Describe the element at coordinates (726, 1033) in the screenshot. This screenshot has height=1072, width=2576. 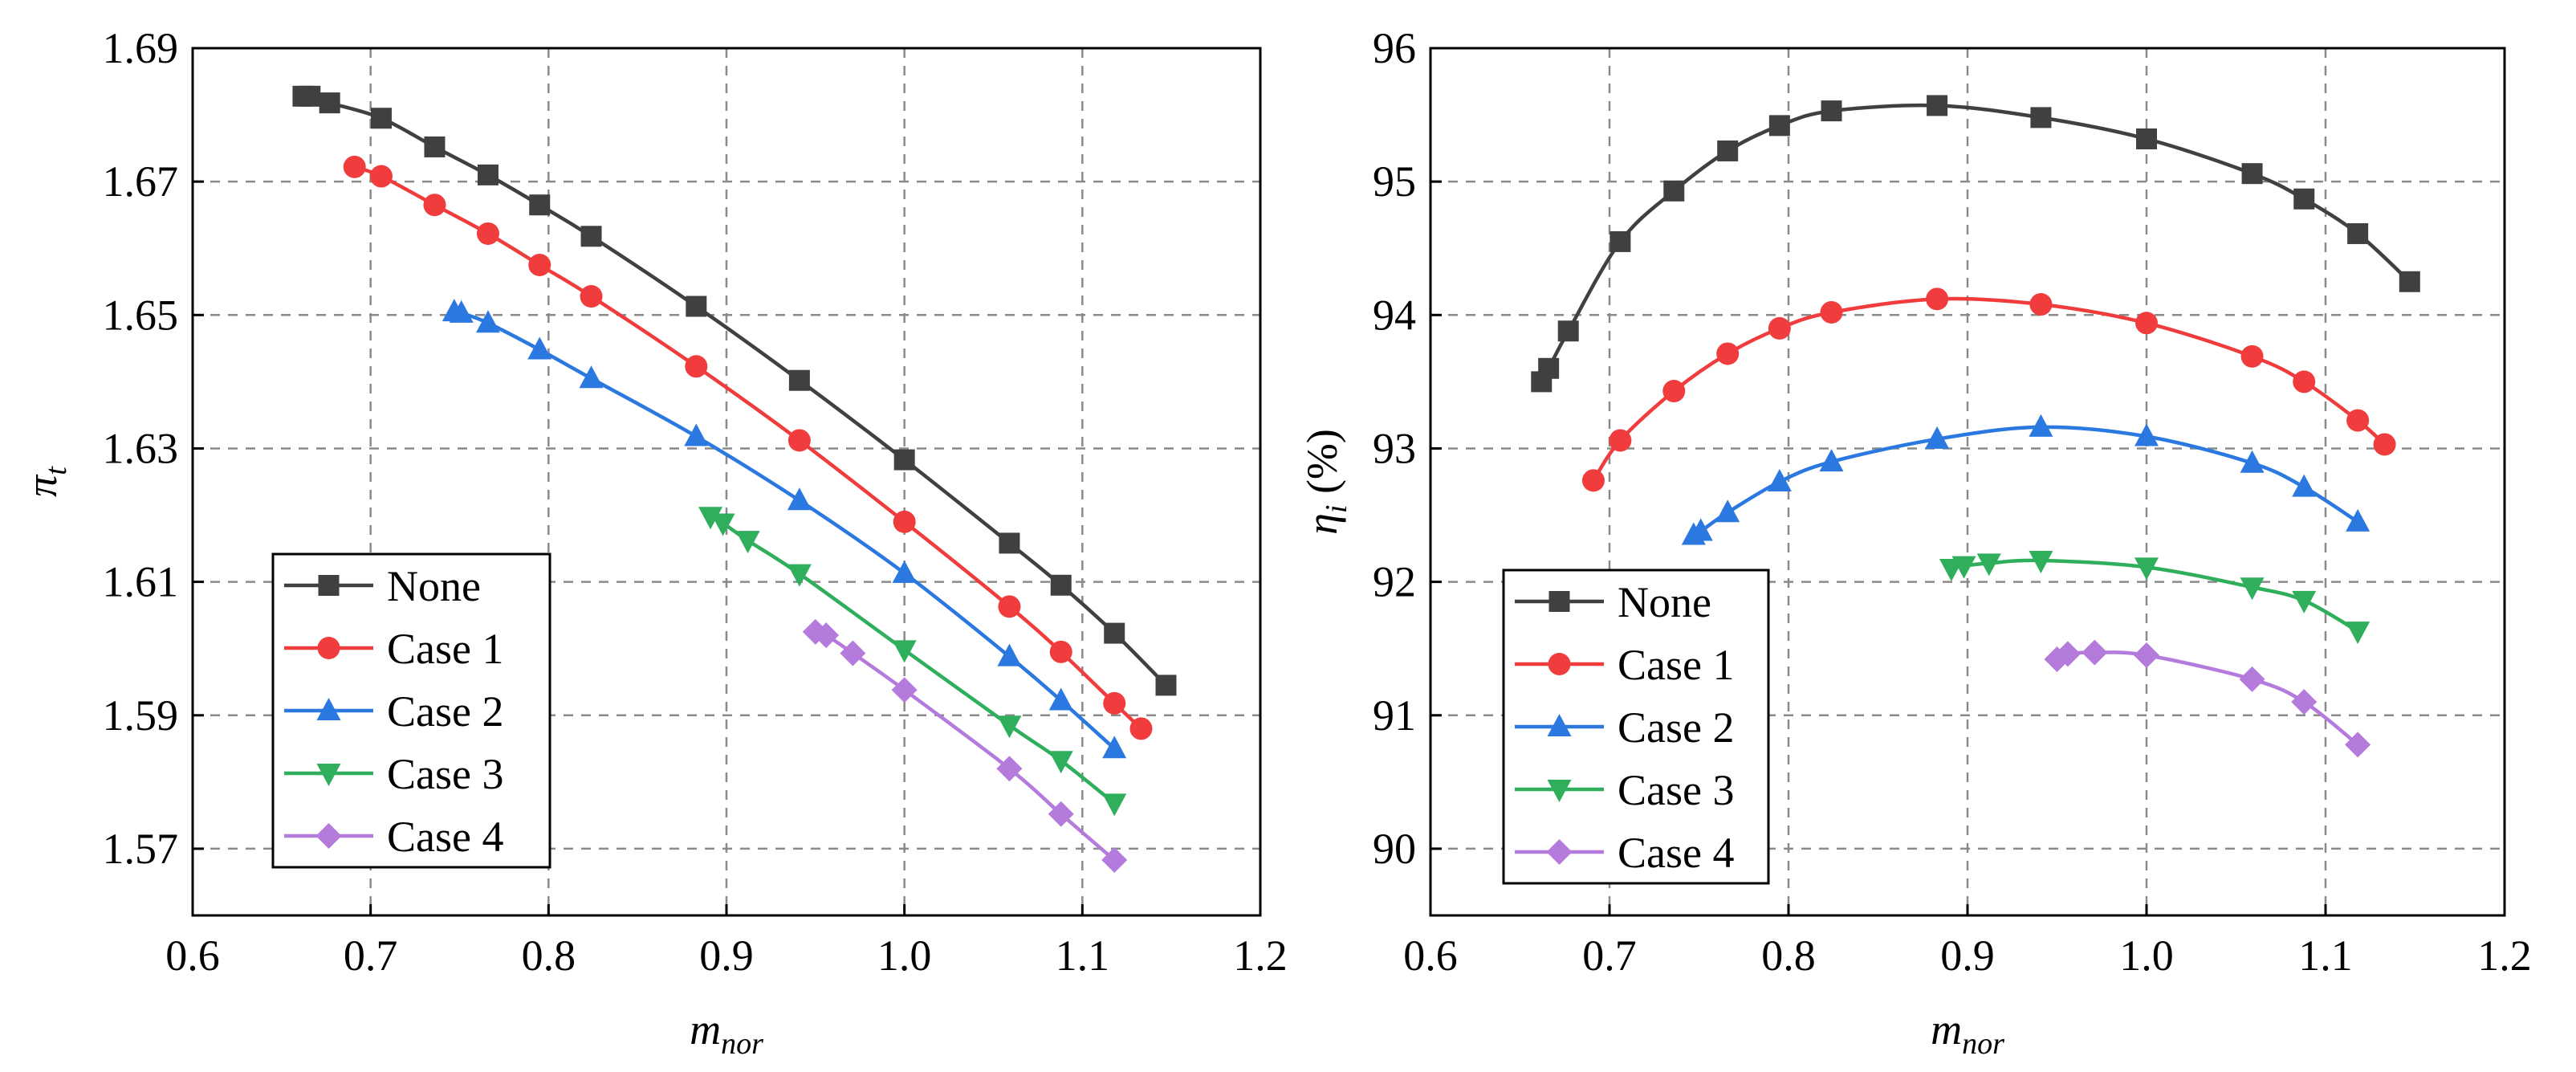
I see `x-axis-label: mnor` at that location.